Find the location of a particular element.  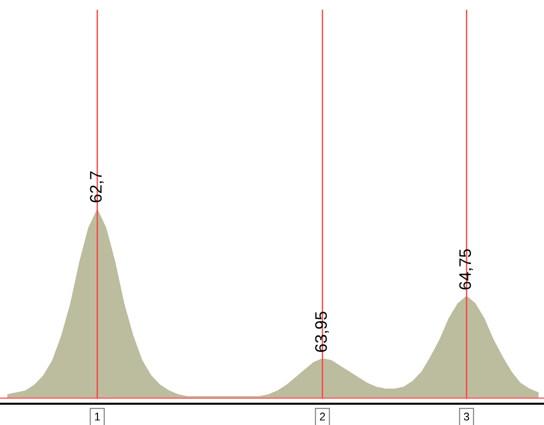

annotation: 63,95 is located at coordinates (322, 332).